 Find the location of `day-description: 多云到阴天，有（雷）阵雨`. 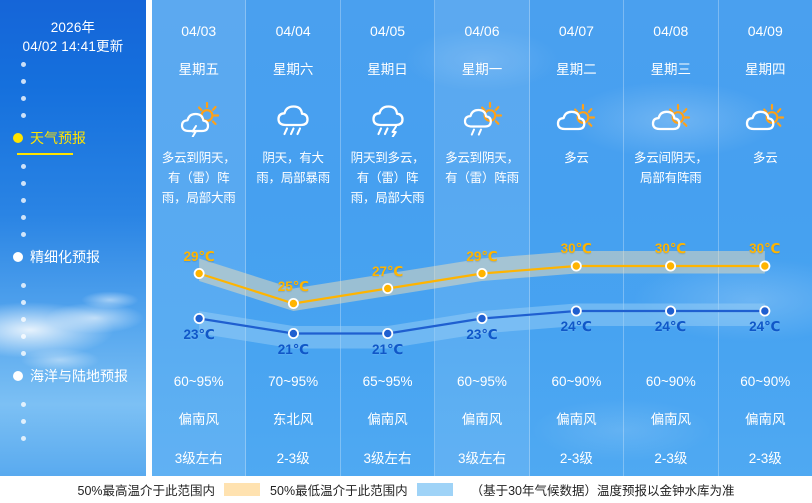

day-description: 多云到阴天，有（雷）阵雨 is located at coordinates (482, 168).